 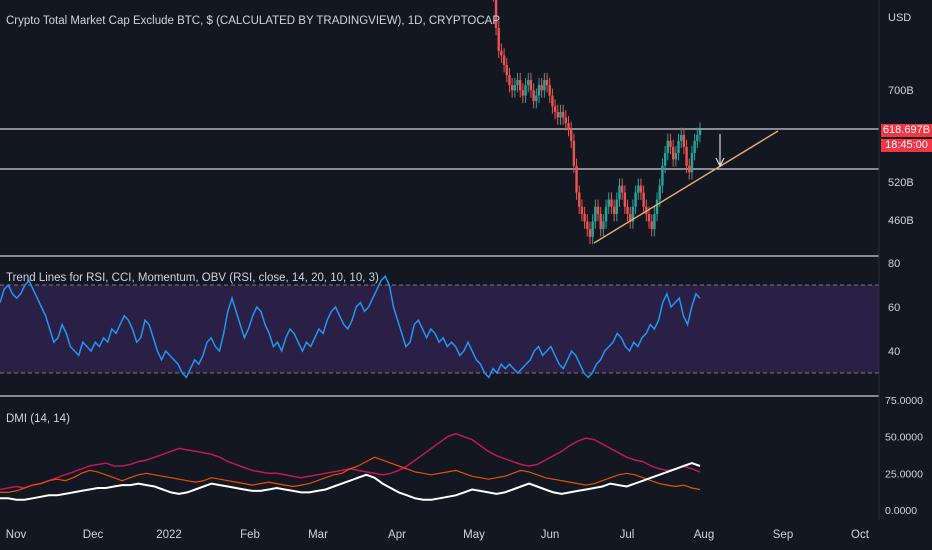 What do you see at coordinates (904, 474) in the screenshot?
I see `dmi-axis-label: 25.0000` at bounding box center [904, 474].